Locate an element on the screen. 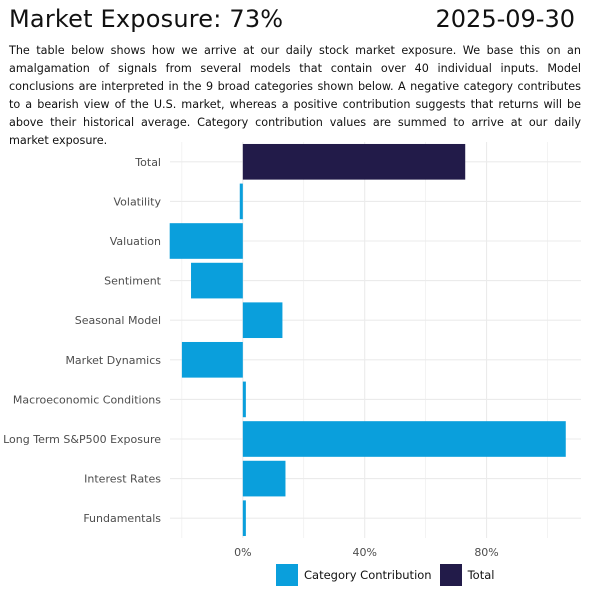  y-tick-label: Fundamentals is located at coordinates (122, 518).